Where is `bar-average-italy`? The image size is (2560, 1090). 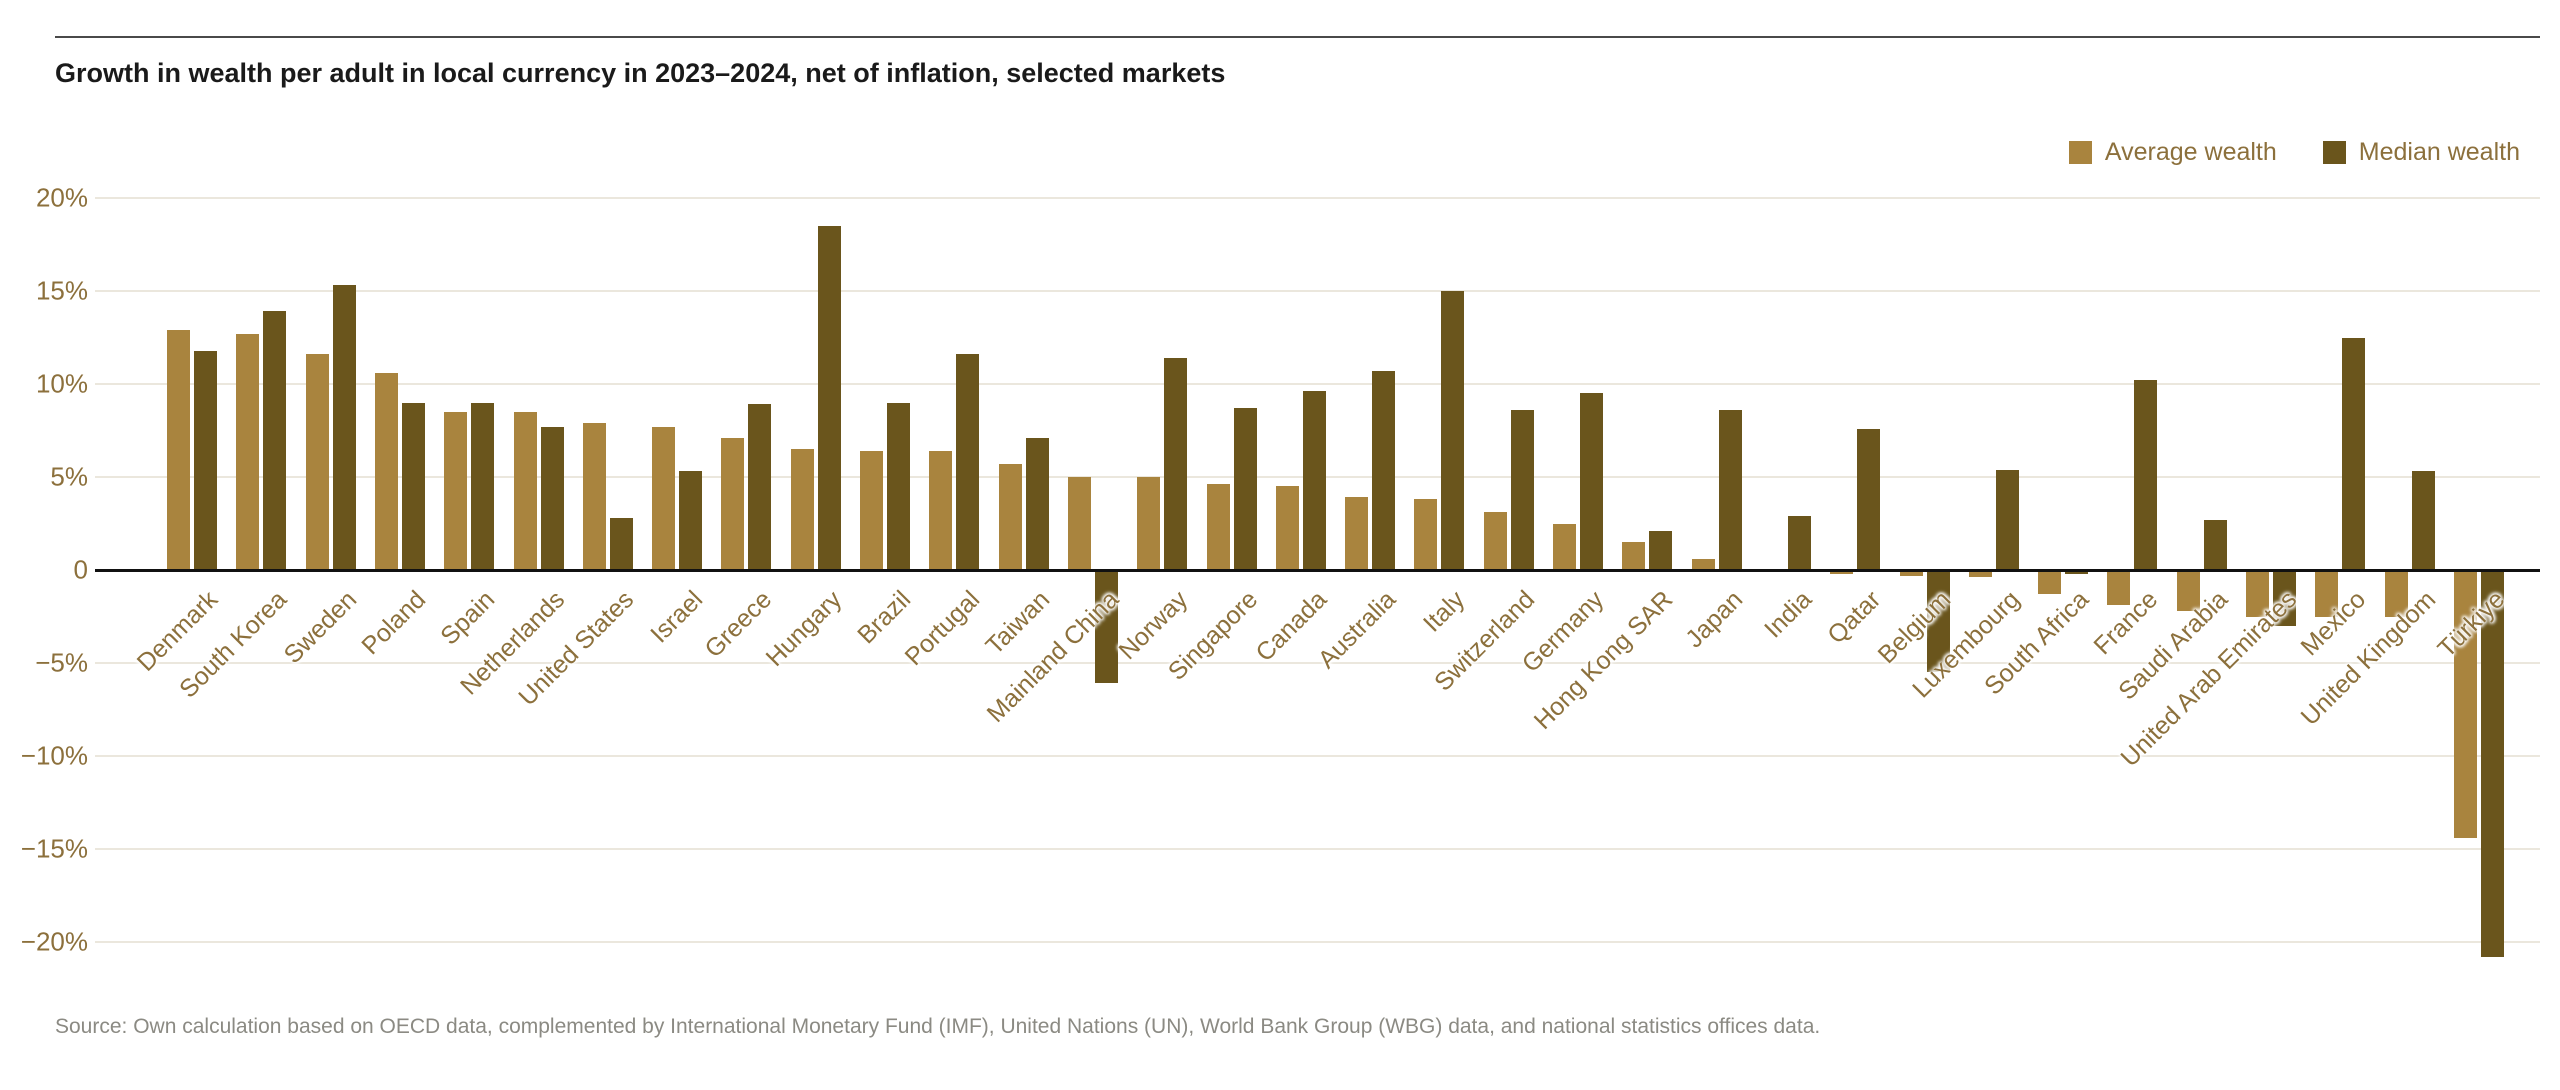 bar-average-italy is located at coordinates (1426, 534).